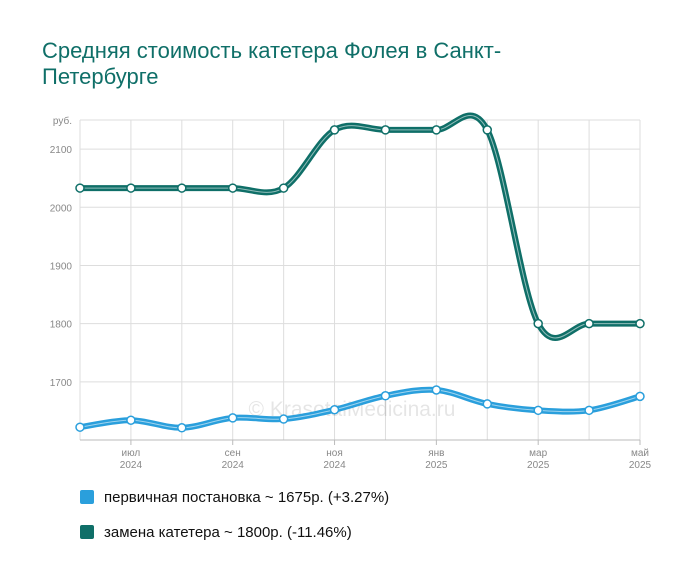 The height and width of the screenshot is (588, 700). Describe the element at coordinates (334, 453) in the screenshot. I see `x-tick-label: ноя` at that location.